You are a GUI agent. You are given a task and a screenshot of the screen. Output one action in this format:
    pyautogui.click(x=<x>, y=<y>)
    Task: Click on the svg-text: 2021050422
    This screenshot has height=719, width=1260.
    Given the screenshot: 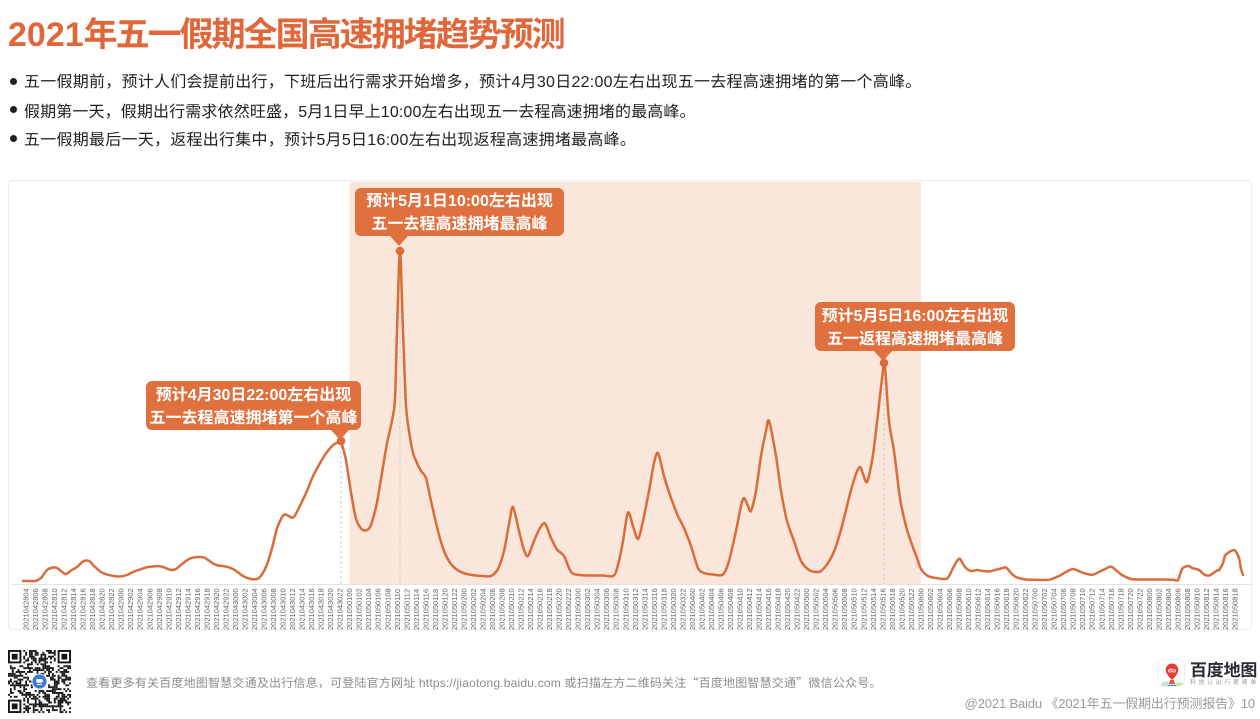 What is the action you would take?
    pyautogui.click(x=797, y=609)
    